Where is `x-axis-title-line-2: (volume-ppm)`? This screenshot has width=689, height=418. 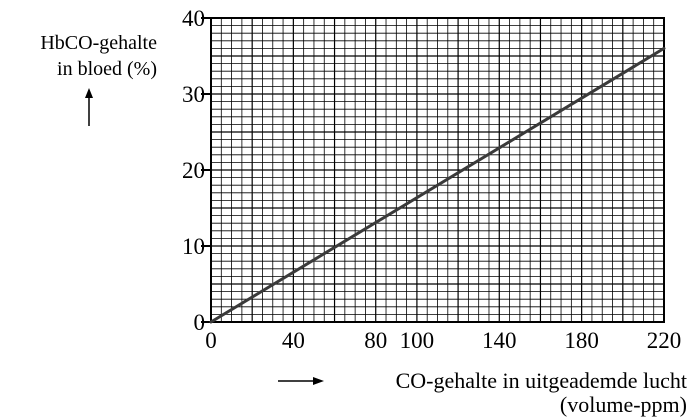
x-axis-title-line-2: (volume-ppm) is located at coordinates (623, 404).